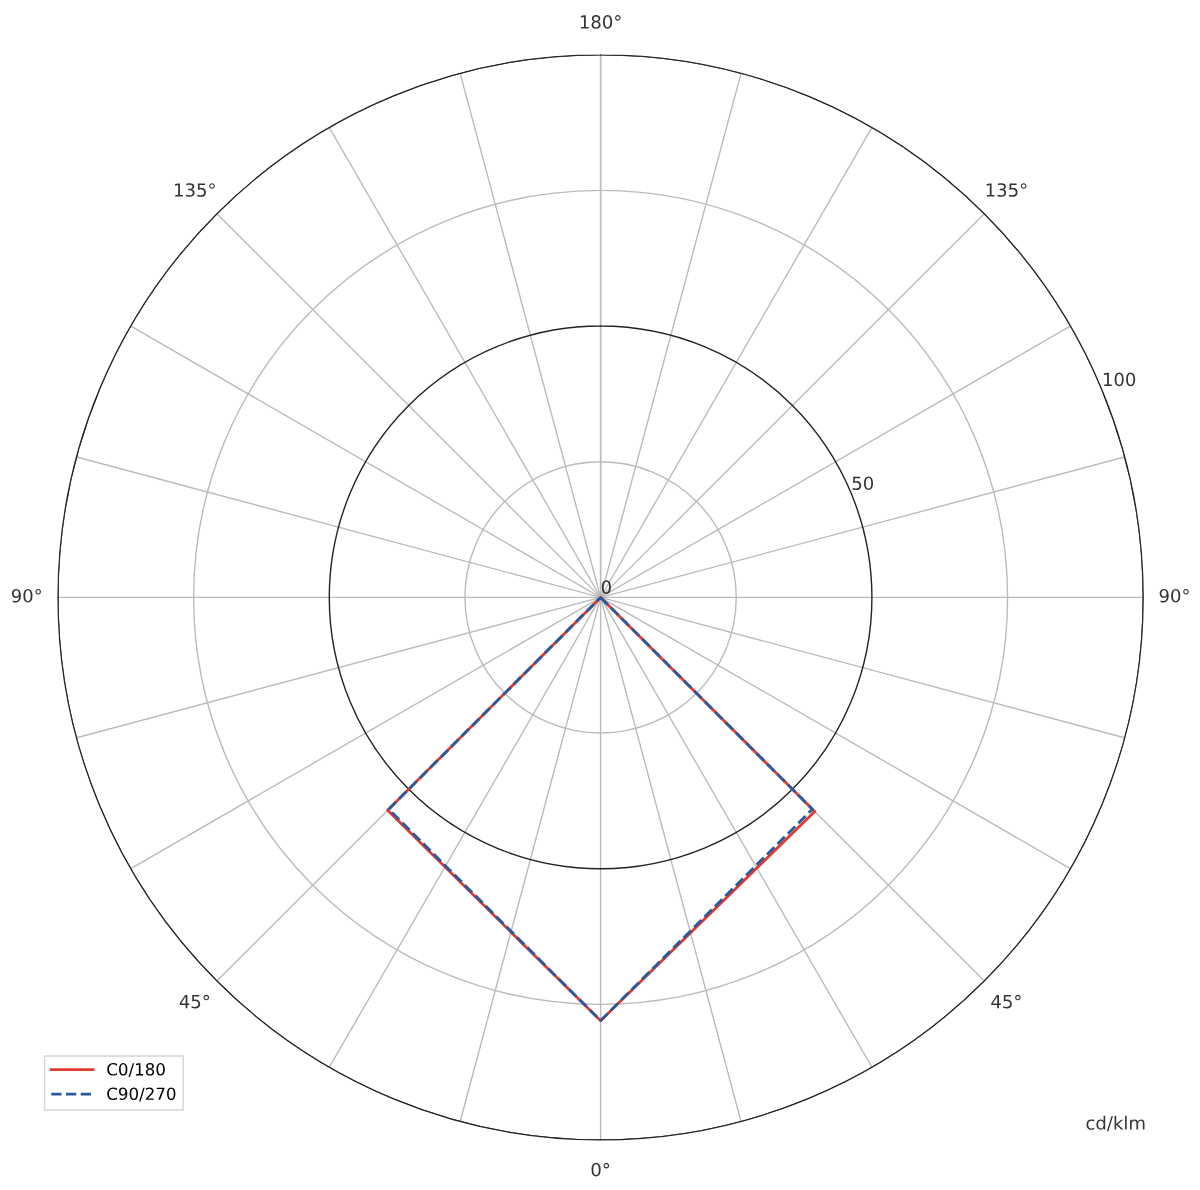 The height and width of the screenshot is (1190, 1200). What do you see at coordinates (141, 1094) in the screenshot?
I see `legend-label: C90/270` at bounding box center [141, 1094].